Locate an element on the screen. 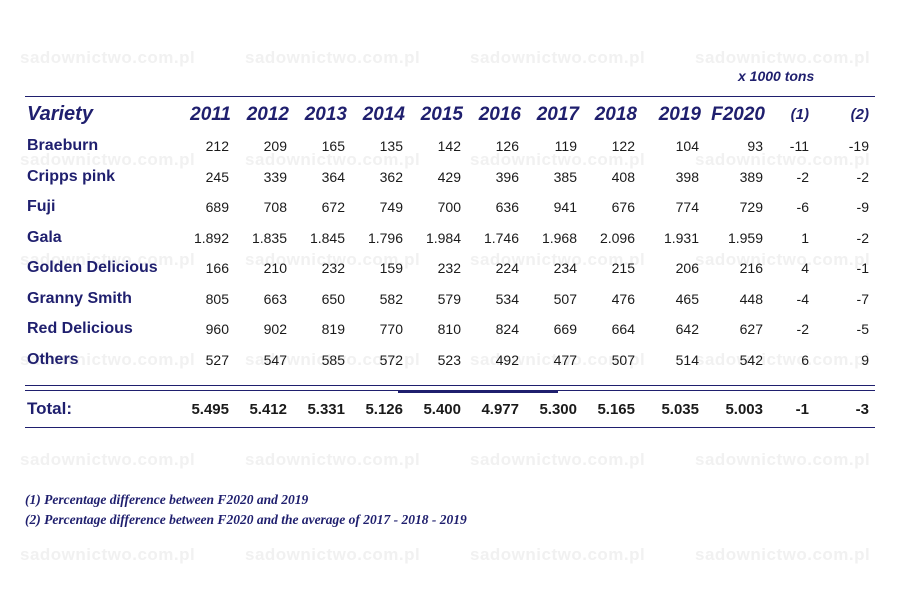 Image resolution: width=900 pixels, height=600 pixels. total-rule-accent is located at coordinates (478, 392).